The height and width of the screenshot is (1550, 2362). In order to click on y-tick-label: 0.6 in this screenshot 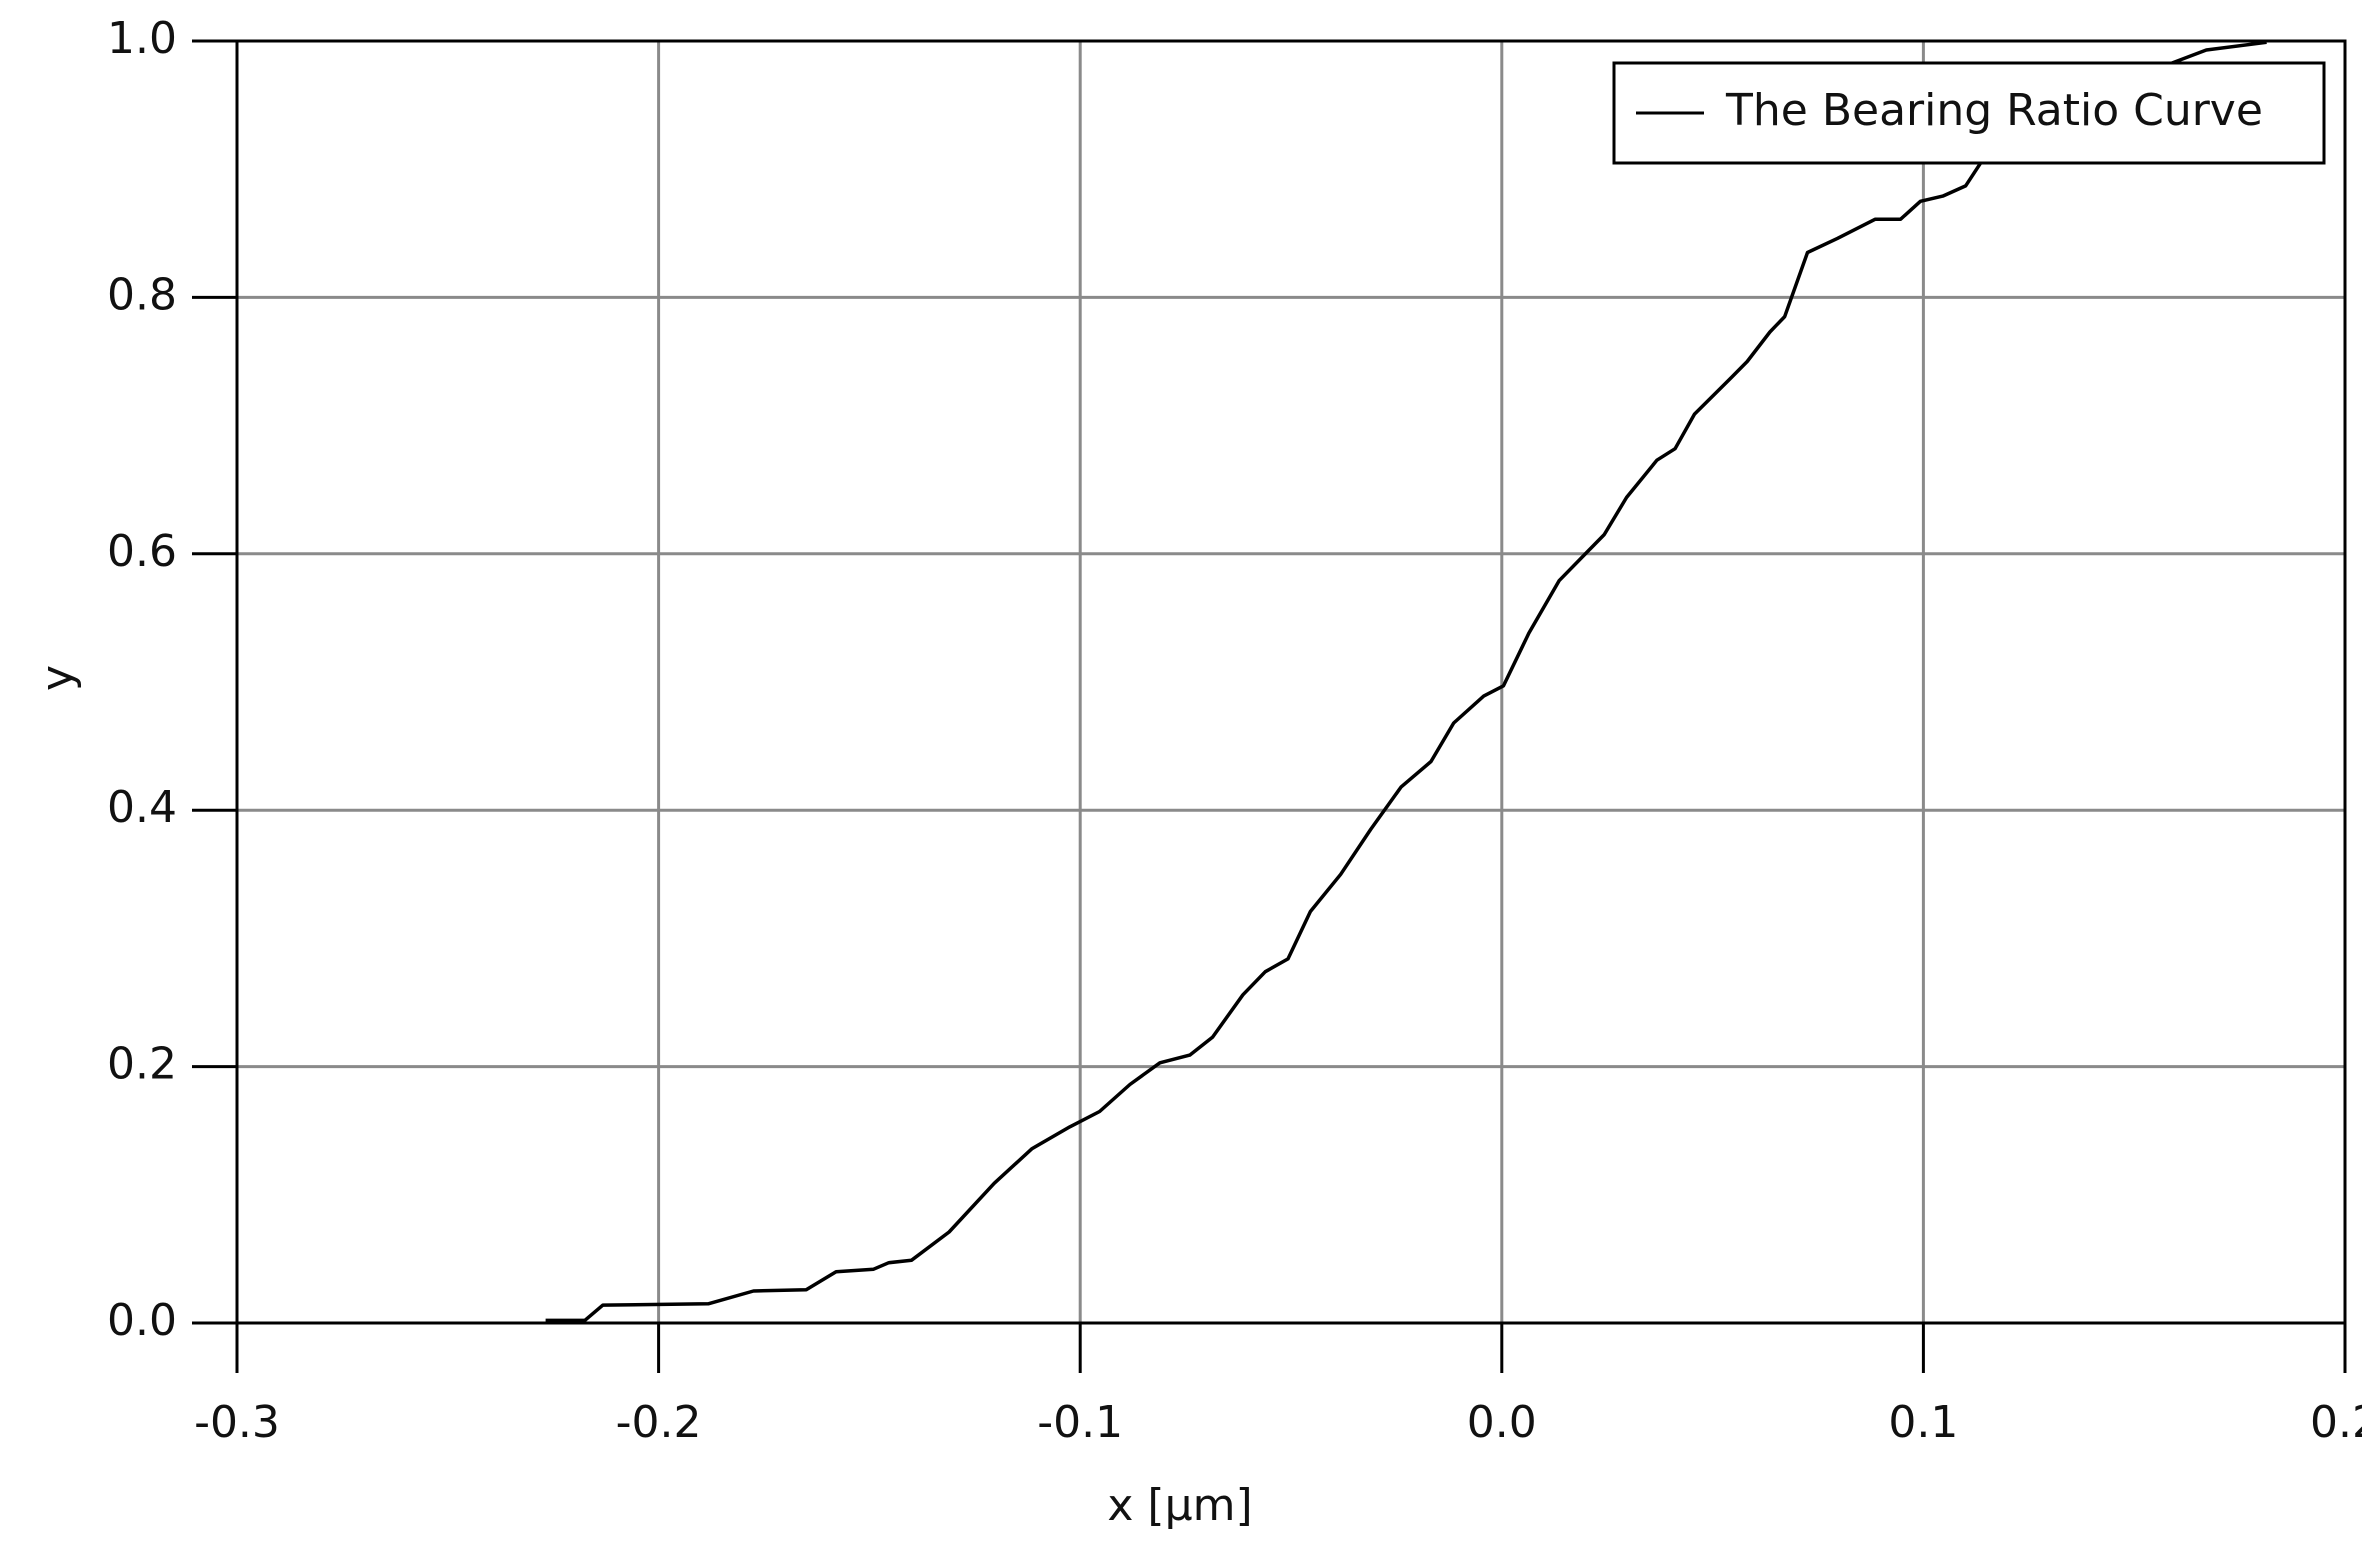, I will do `click(142, 551)`.